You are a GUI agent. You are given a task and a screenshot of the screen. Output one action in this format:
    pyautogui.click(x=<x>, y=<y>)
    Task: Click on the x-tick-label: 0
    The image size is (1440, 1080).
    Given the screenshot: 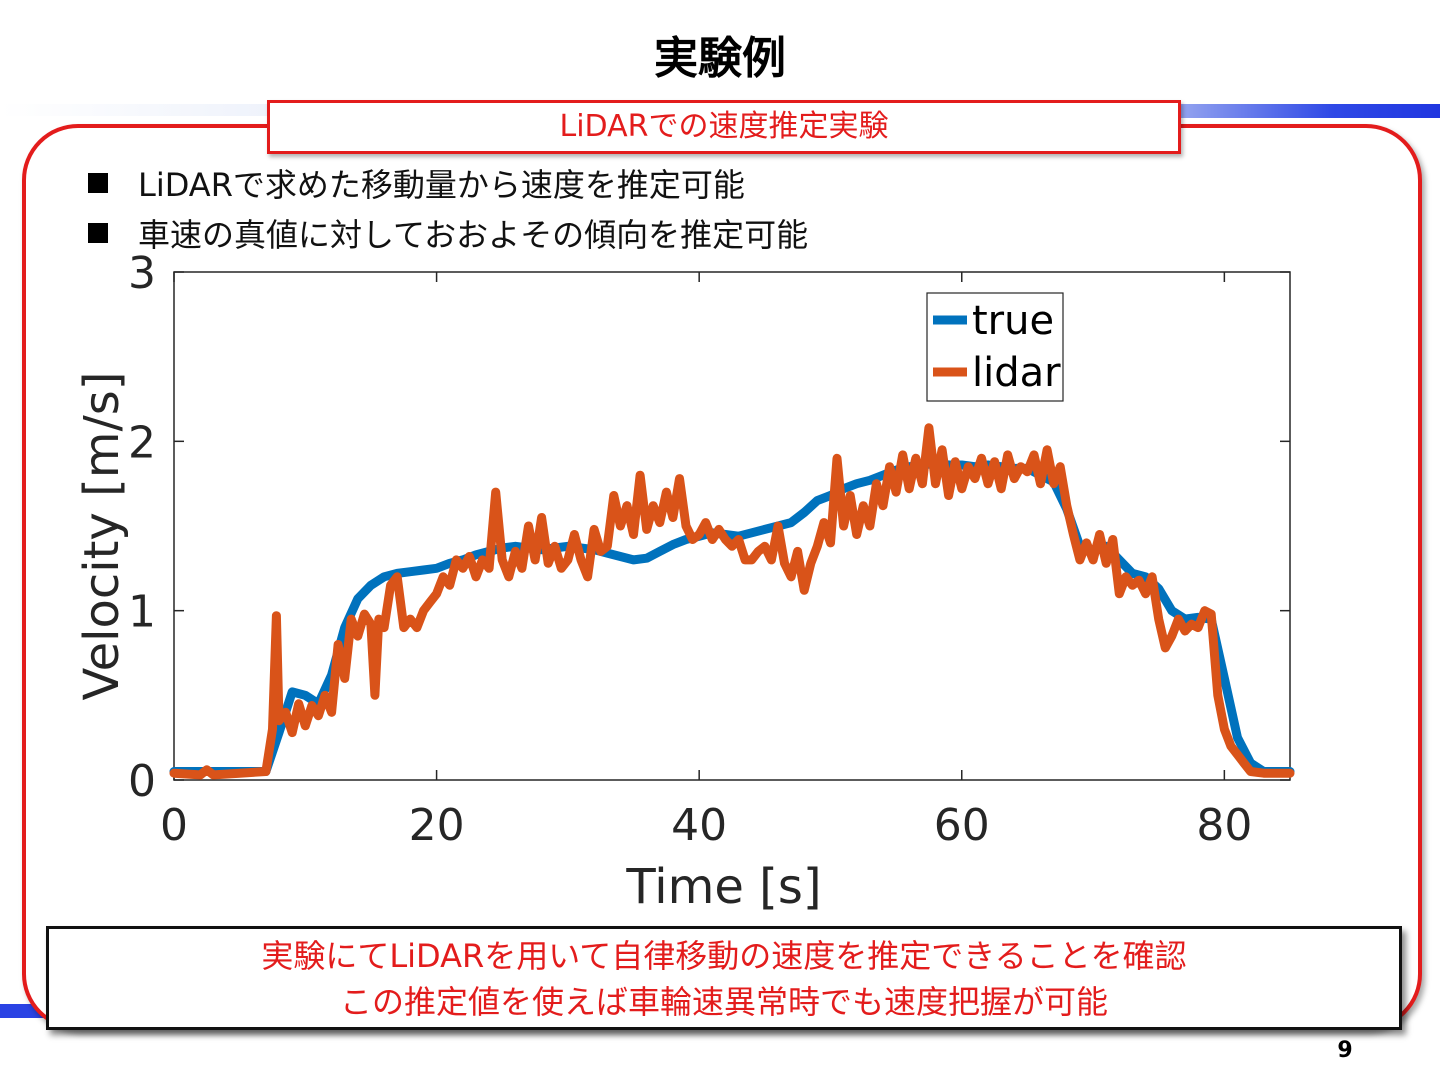 What is the action you would take?
    pyautogui.click(x=174, y=825)
    